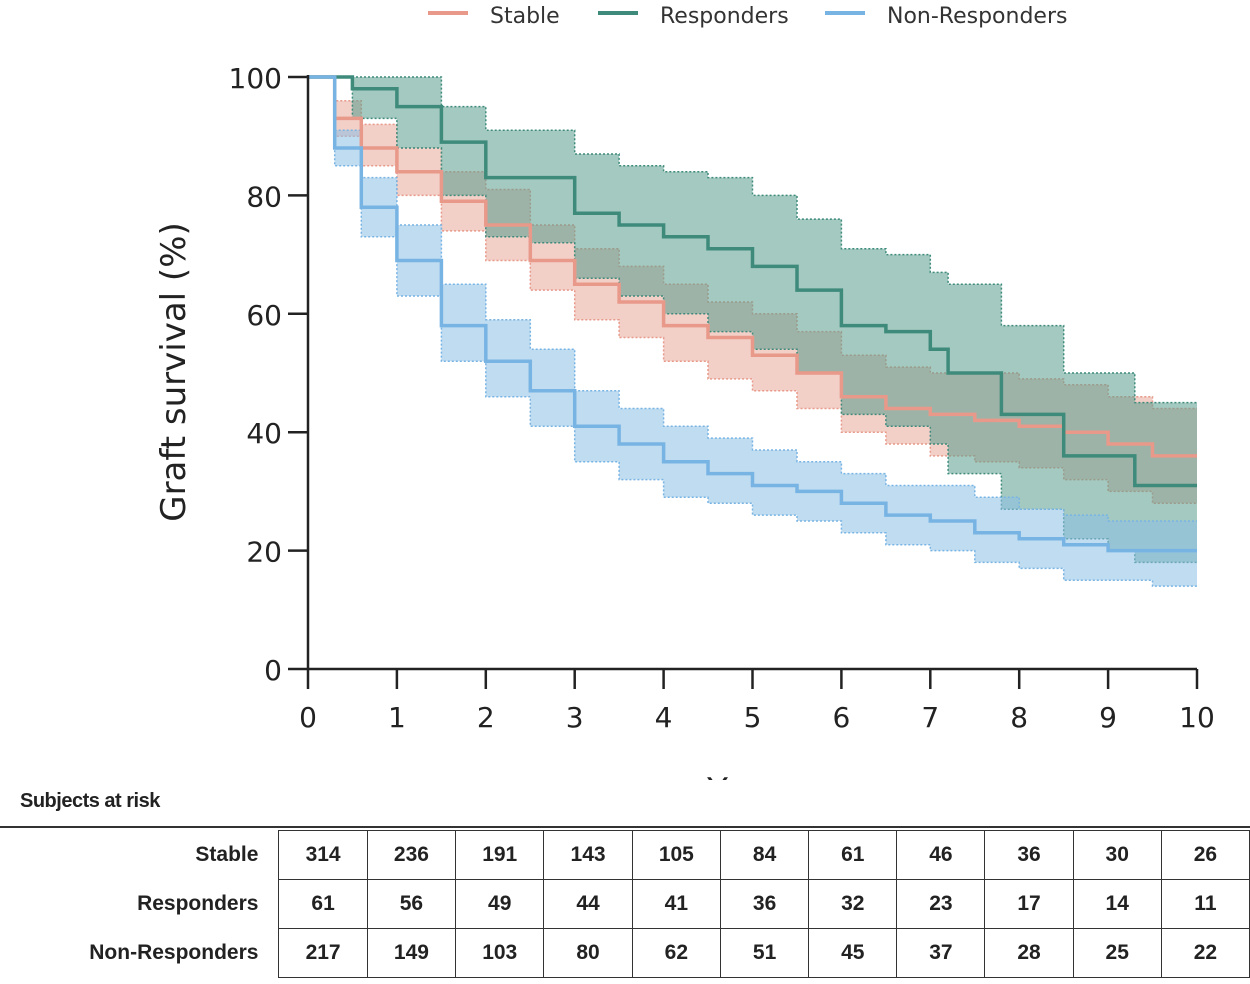 The height and width of the screenshot is (984, 1250). I want to click on risk-cell: 32, so click(853, 904).